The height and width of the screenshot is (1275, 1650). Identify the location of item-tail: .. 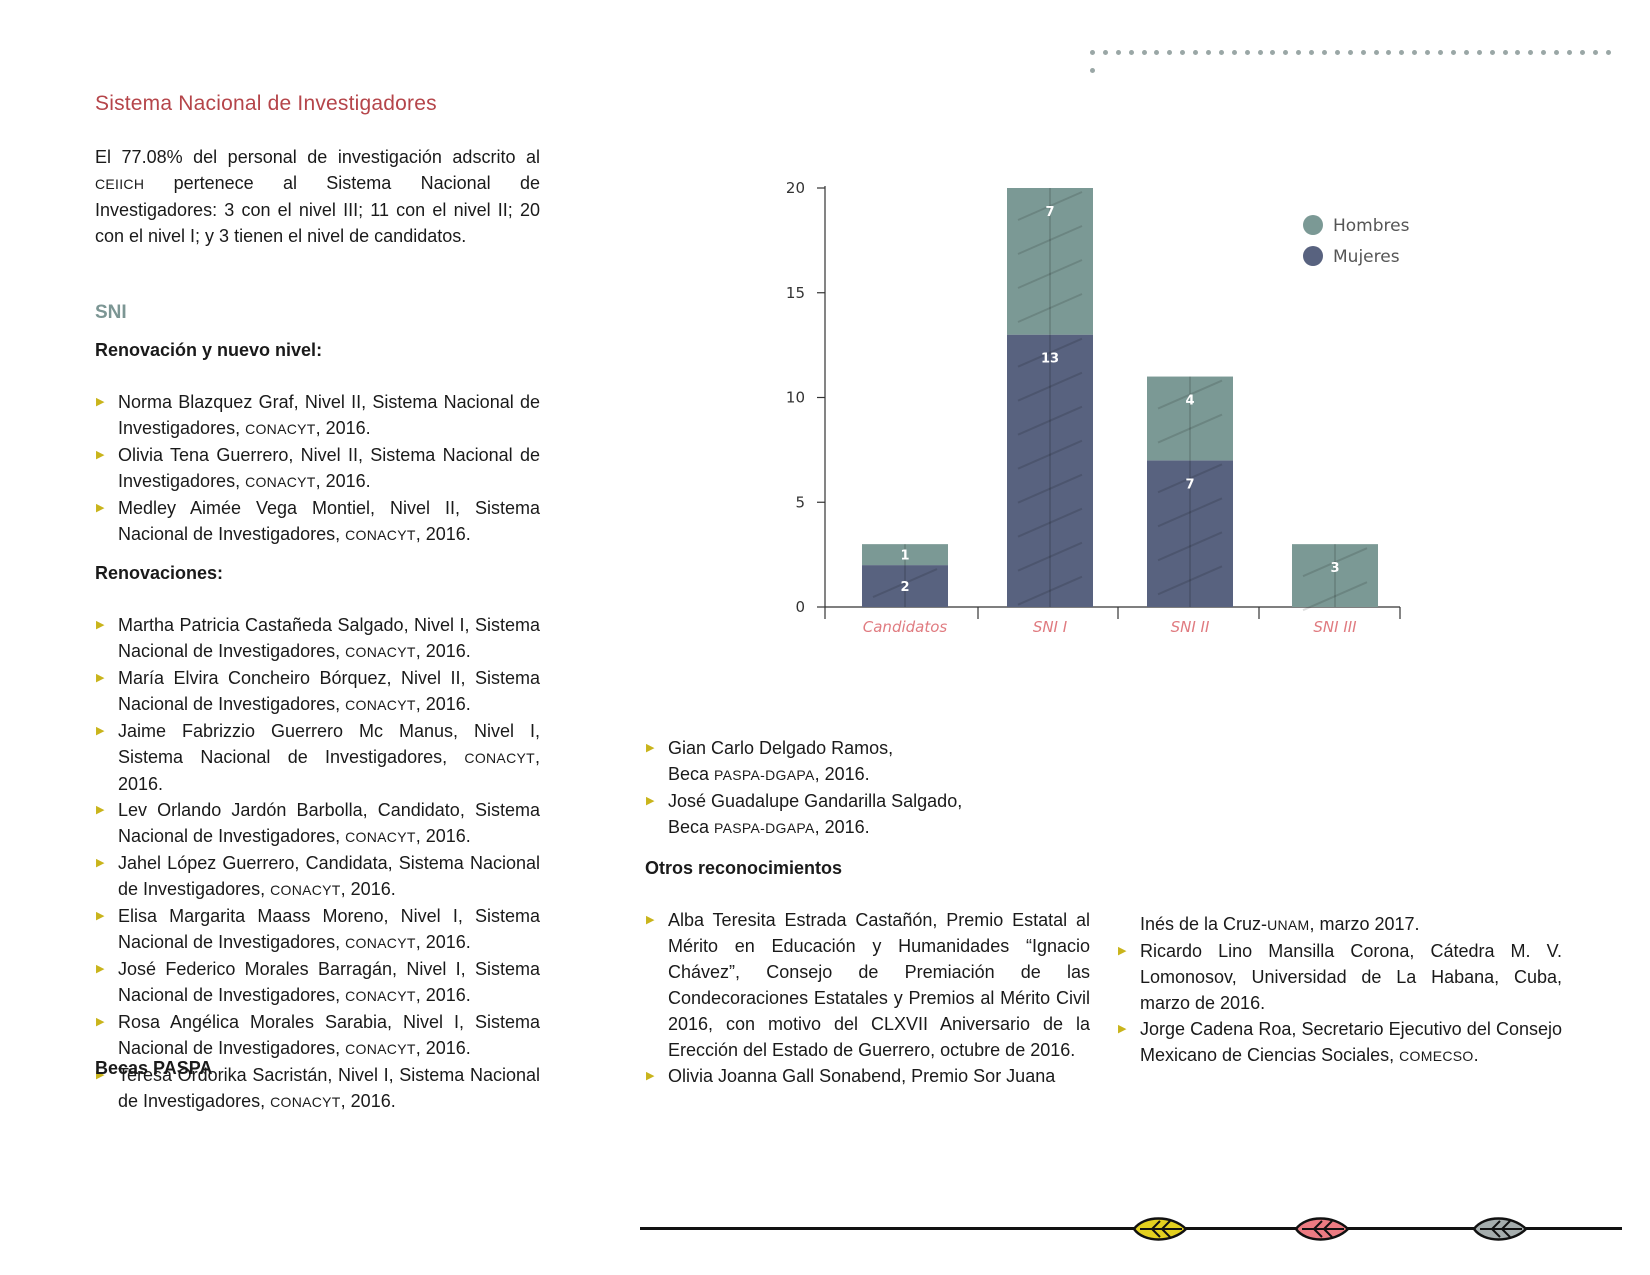
(1476, 1055).